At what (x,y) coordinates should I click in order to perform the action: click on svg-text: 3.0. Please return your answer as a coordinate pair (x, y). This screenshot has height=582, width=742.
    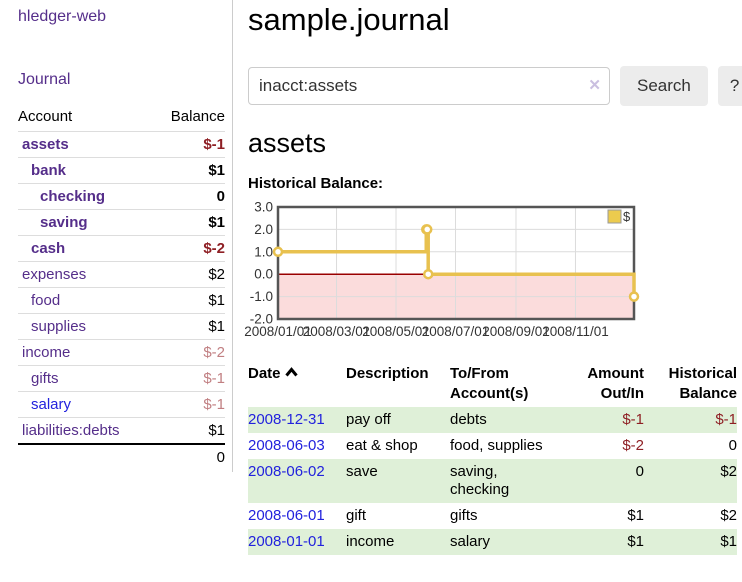
    Looking at the image, I should click on (263, 207).